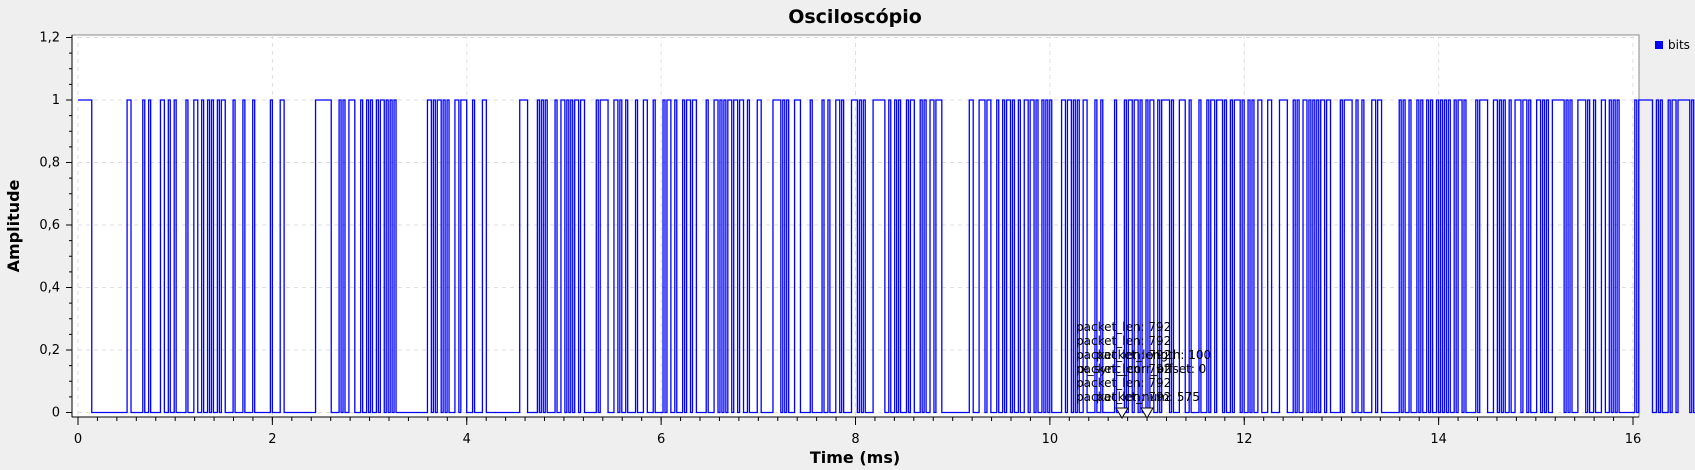 The image size is (1695, 470). Describe the element at coordinates (49, 288) in the screenshot. I see `y-tick-label: 0,4` at that location.